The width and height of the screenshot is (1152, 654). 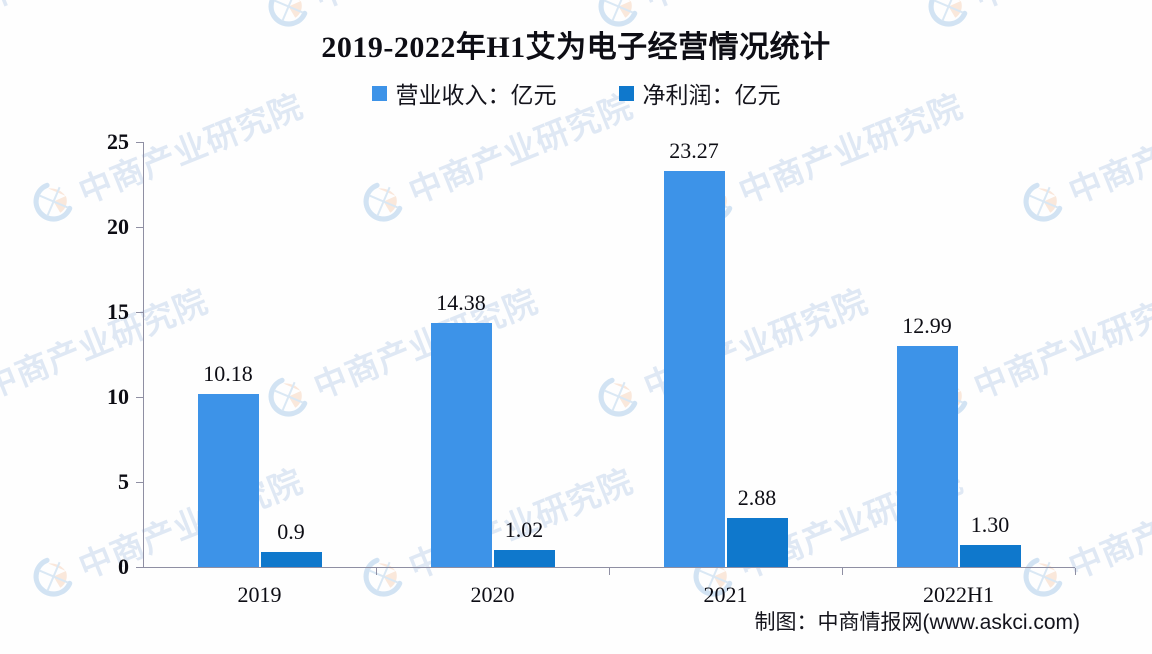 I want to click on bar-value-label: 10.18, so click(x=228, y=373).